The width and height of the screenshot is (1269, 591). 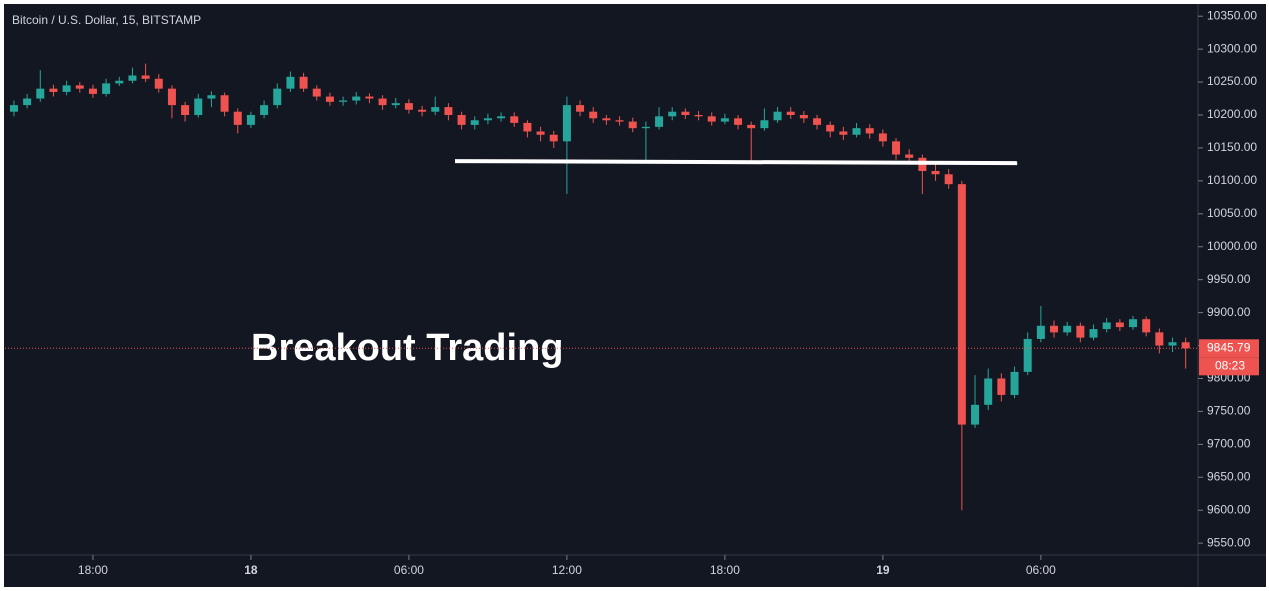 I want to click on y-tick-label: 9550.00, so click(x=1229, y=542).